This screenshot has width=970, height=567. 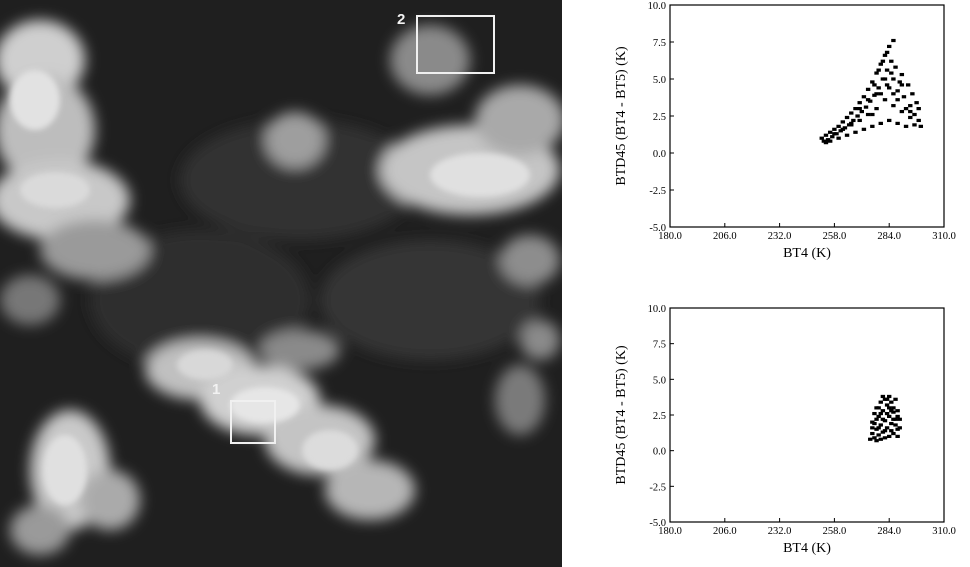 What do you see at coordinates (944, 531) in the screenshot?
I see `x-tick-label: 310.0` at bounding box center [944, 531].